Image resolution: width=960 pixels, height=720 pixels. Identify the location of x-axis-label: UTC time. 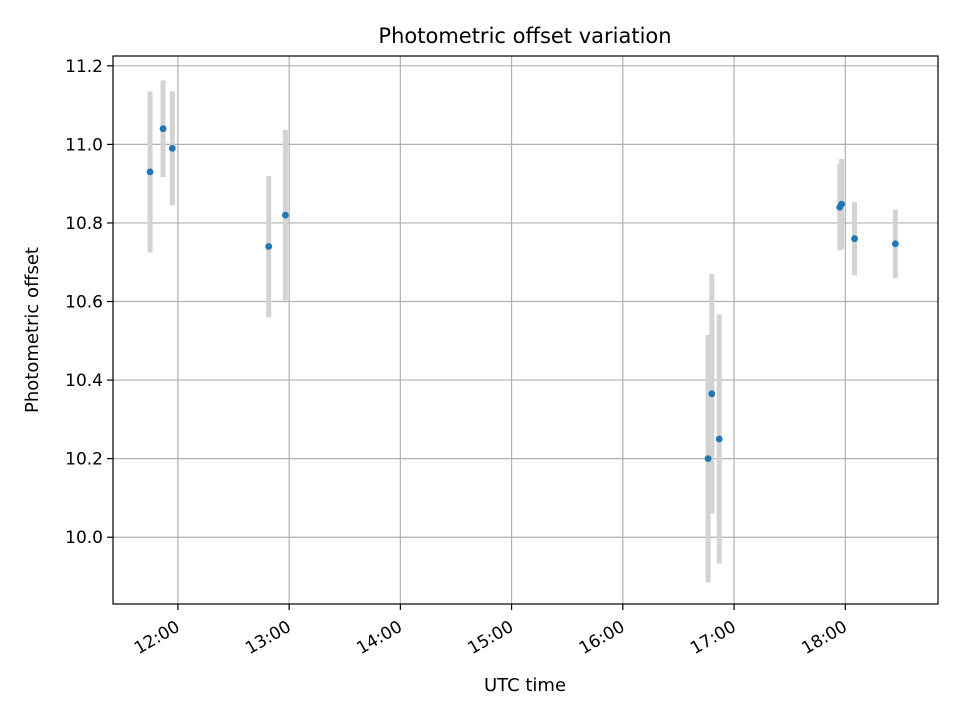
(525, 685).